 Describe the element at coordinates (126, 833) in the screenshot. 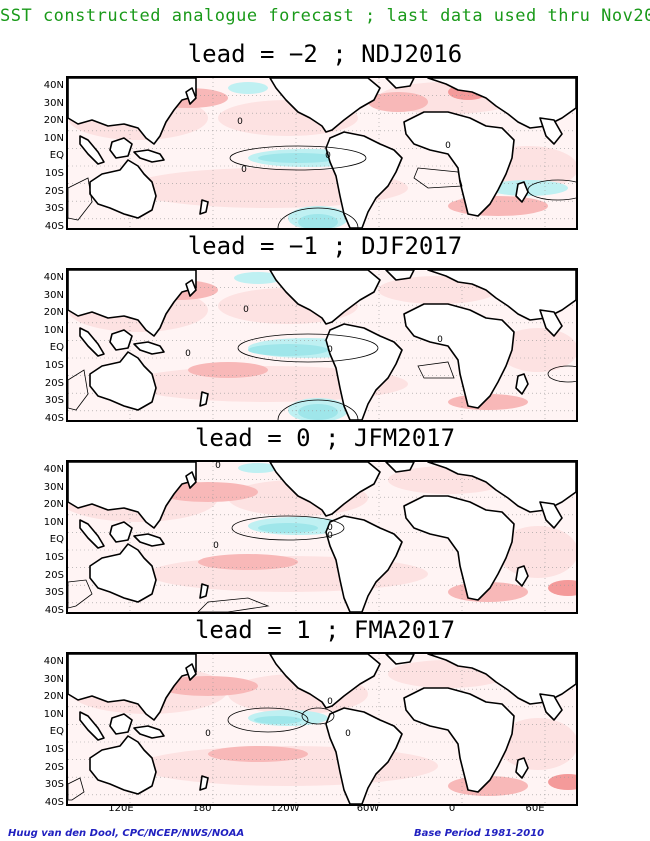

I see `footer-credit: Huug van den Dool, CPC/NCEP/NWS/NOAA` at that location.